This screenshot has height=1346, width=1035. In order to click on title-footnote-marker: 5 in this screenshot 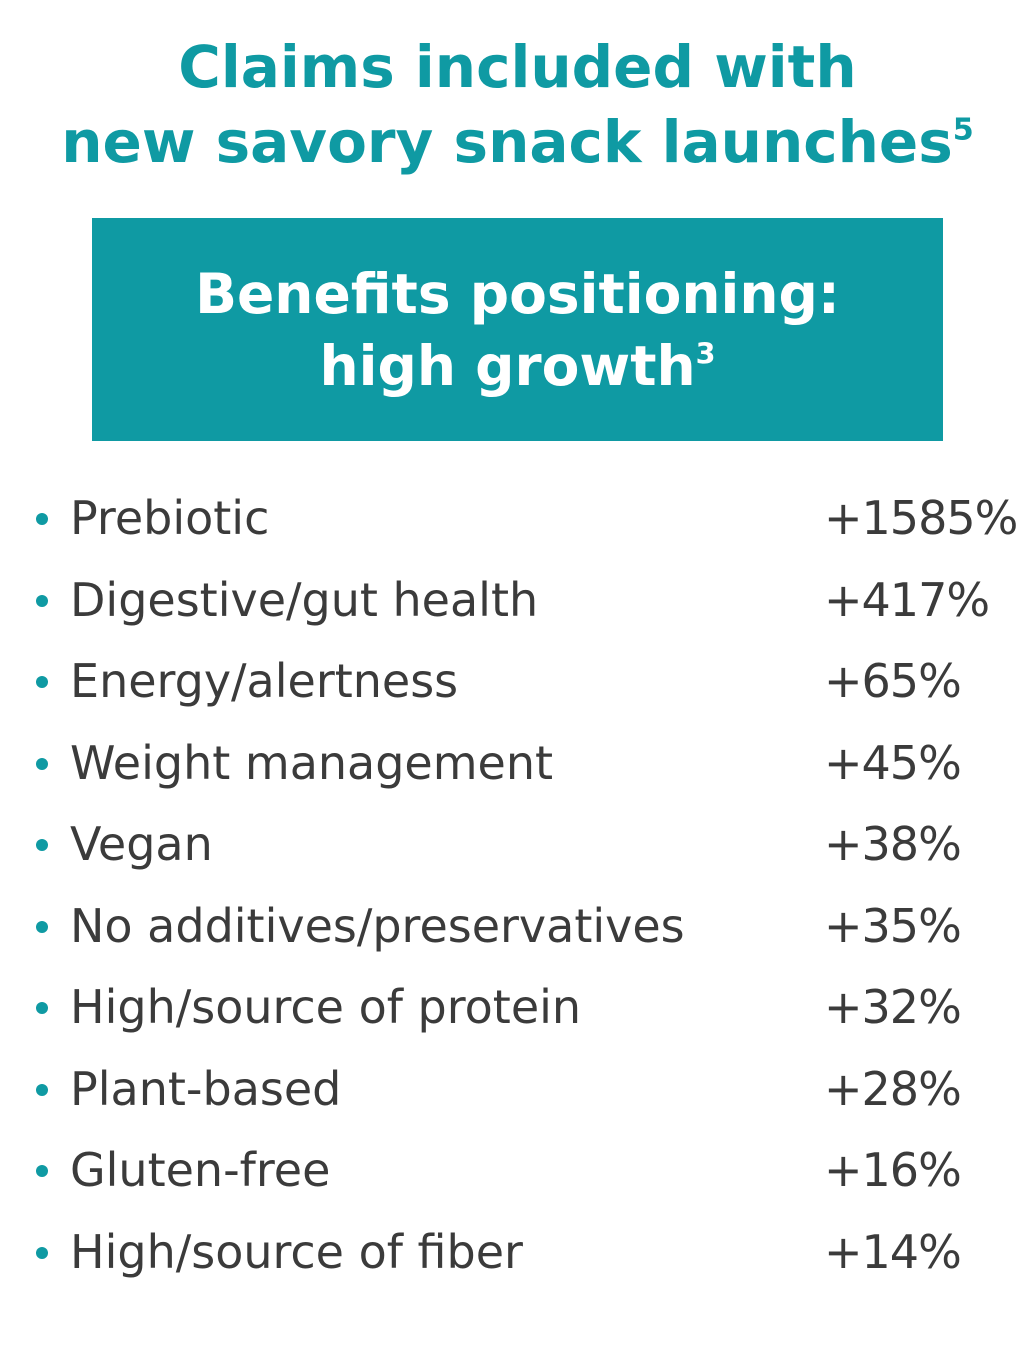, I will do `click(963, 130)`.